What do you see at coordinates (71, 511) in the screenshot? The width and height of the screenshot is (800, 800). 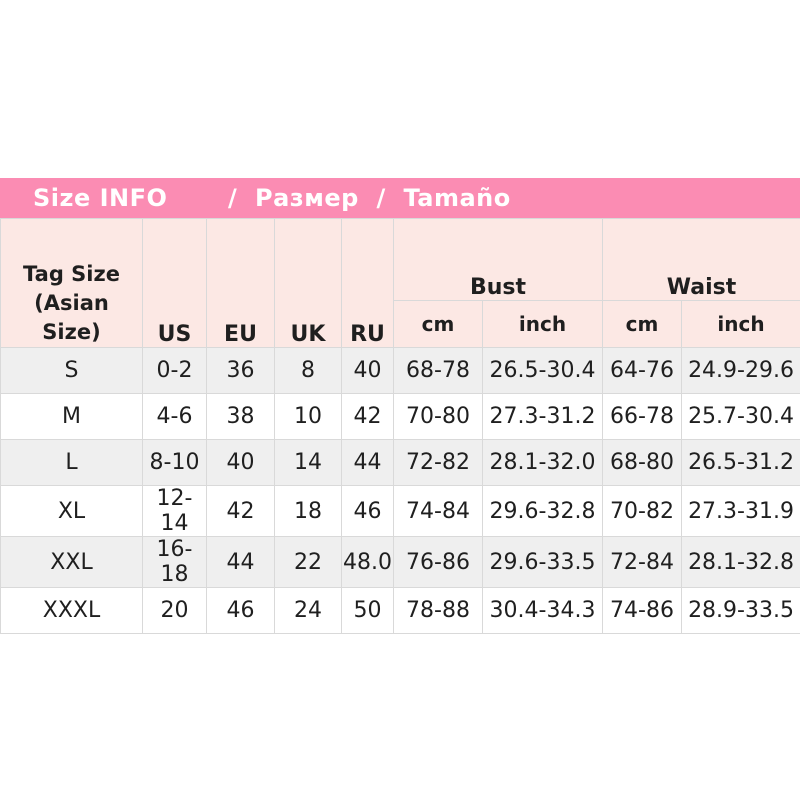 I see `cell-tag: XL` at bounding box center [71, 511].